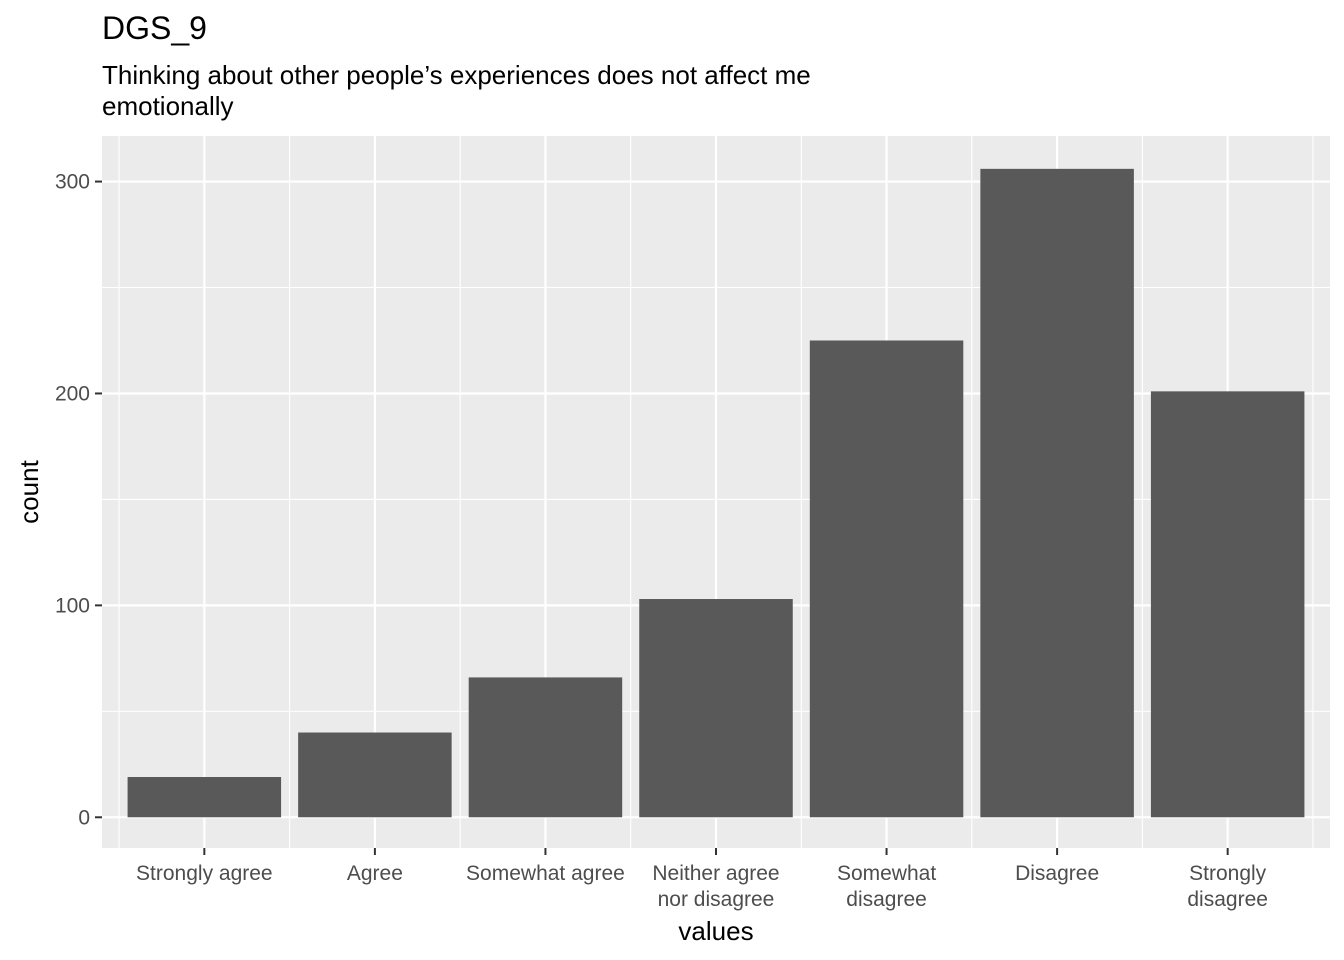 This screenshot has height=960, width=1344. What do you see at coordinates (886, 873) in the screenshot?
I see `x-tick-label: Somewhat` at bounding box center [886, 873].